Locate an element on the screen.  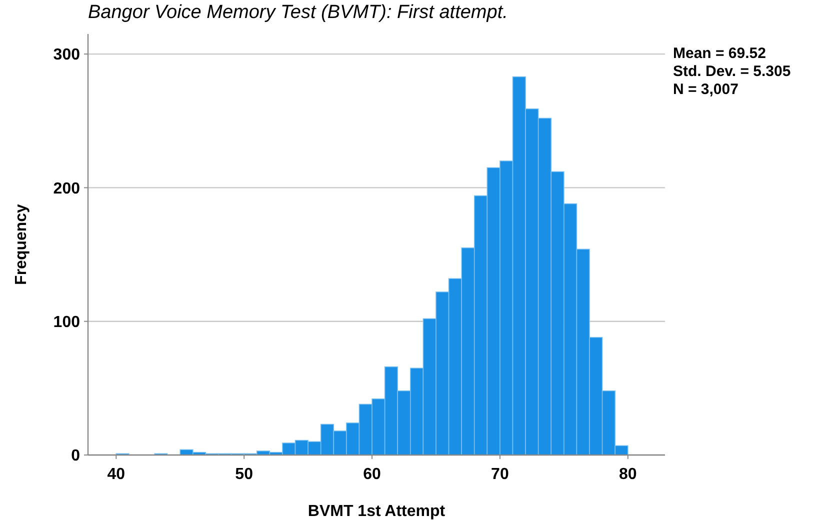
y-tick-label: 200 is located at coordinates (66, 189).